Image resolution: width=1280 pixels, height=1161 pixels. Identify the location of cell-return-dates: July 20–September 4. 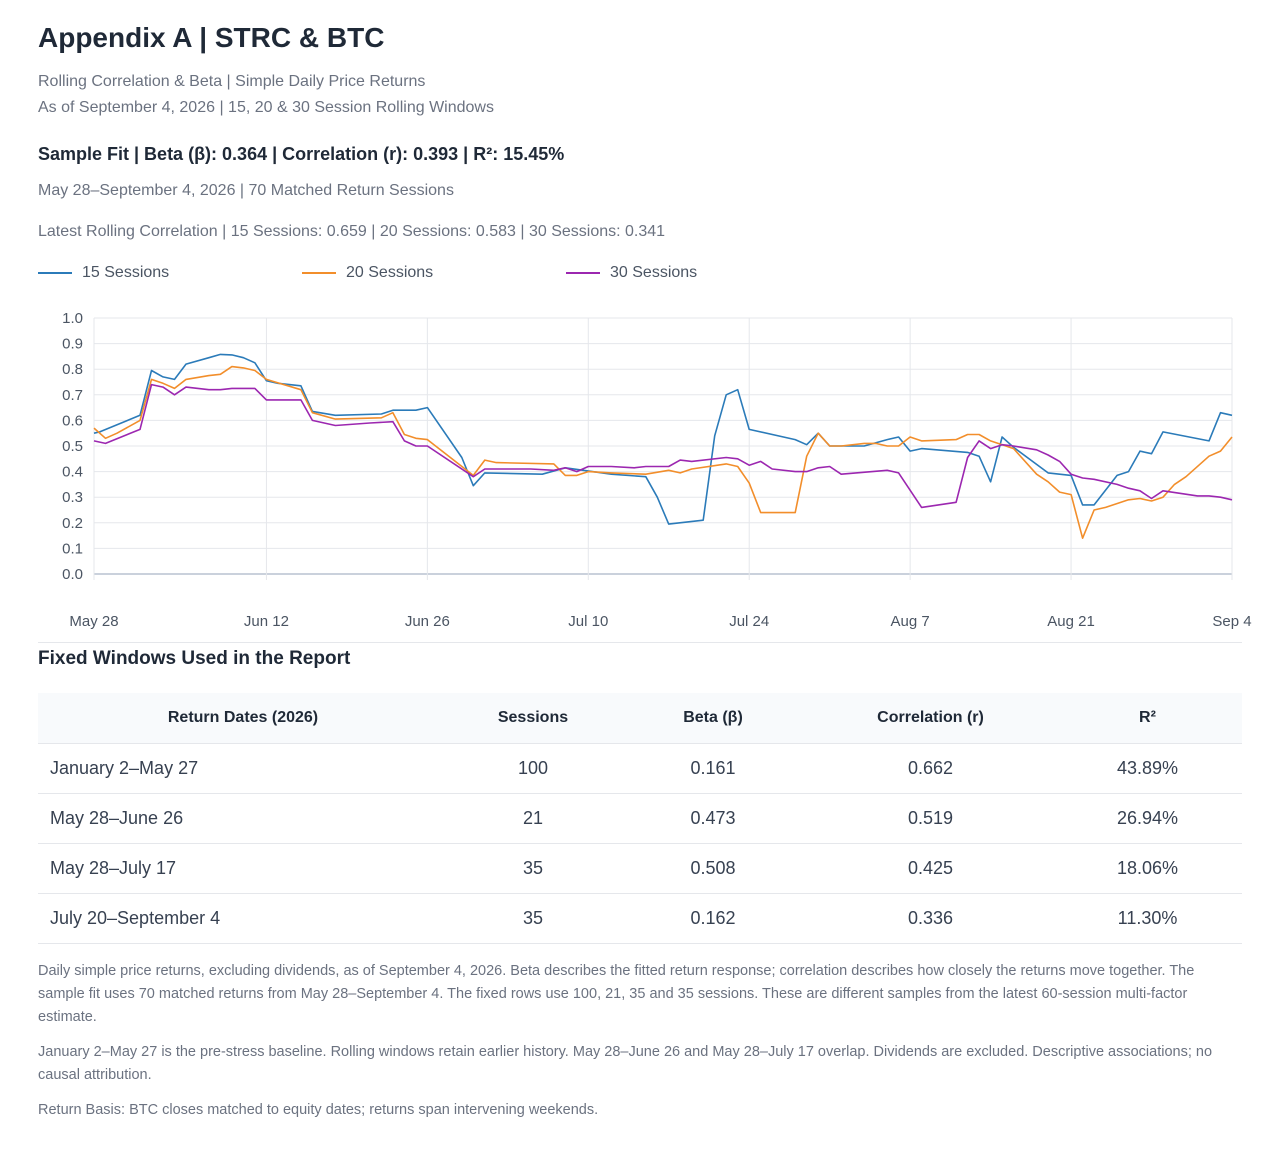
(243, 918).